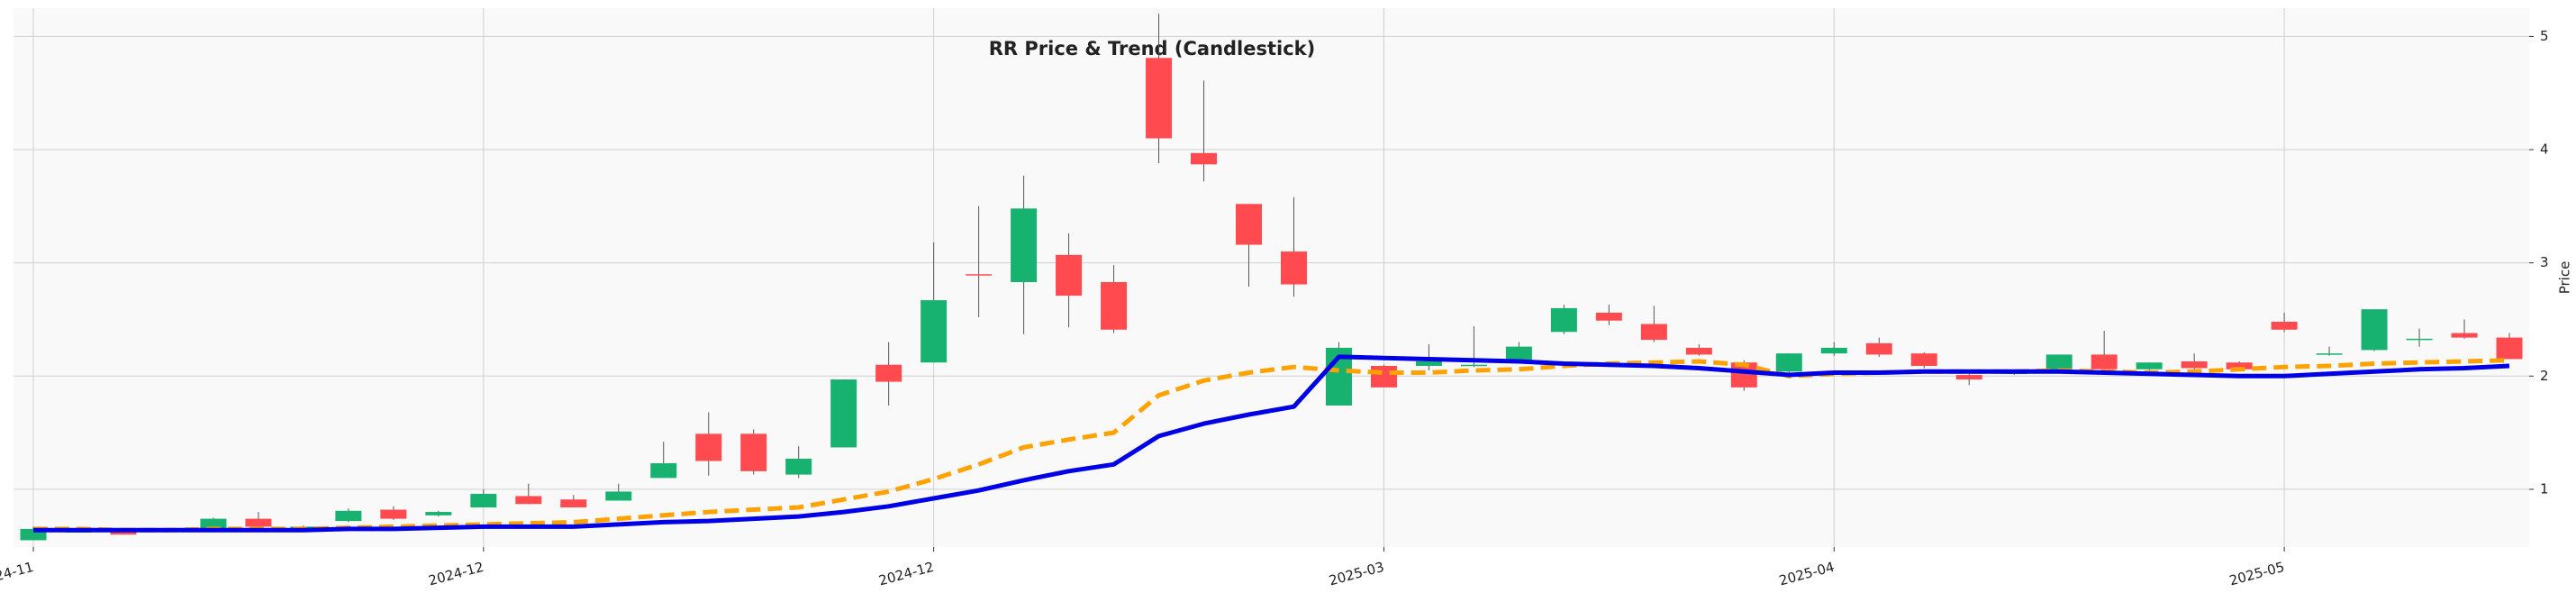 The image size is (2576, 593). I want to click on x-tick-label: 2024-11, so click(17, 574).